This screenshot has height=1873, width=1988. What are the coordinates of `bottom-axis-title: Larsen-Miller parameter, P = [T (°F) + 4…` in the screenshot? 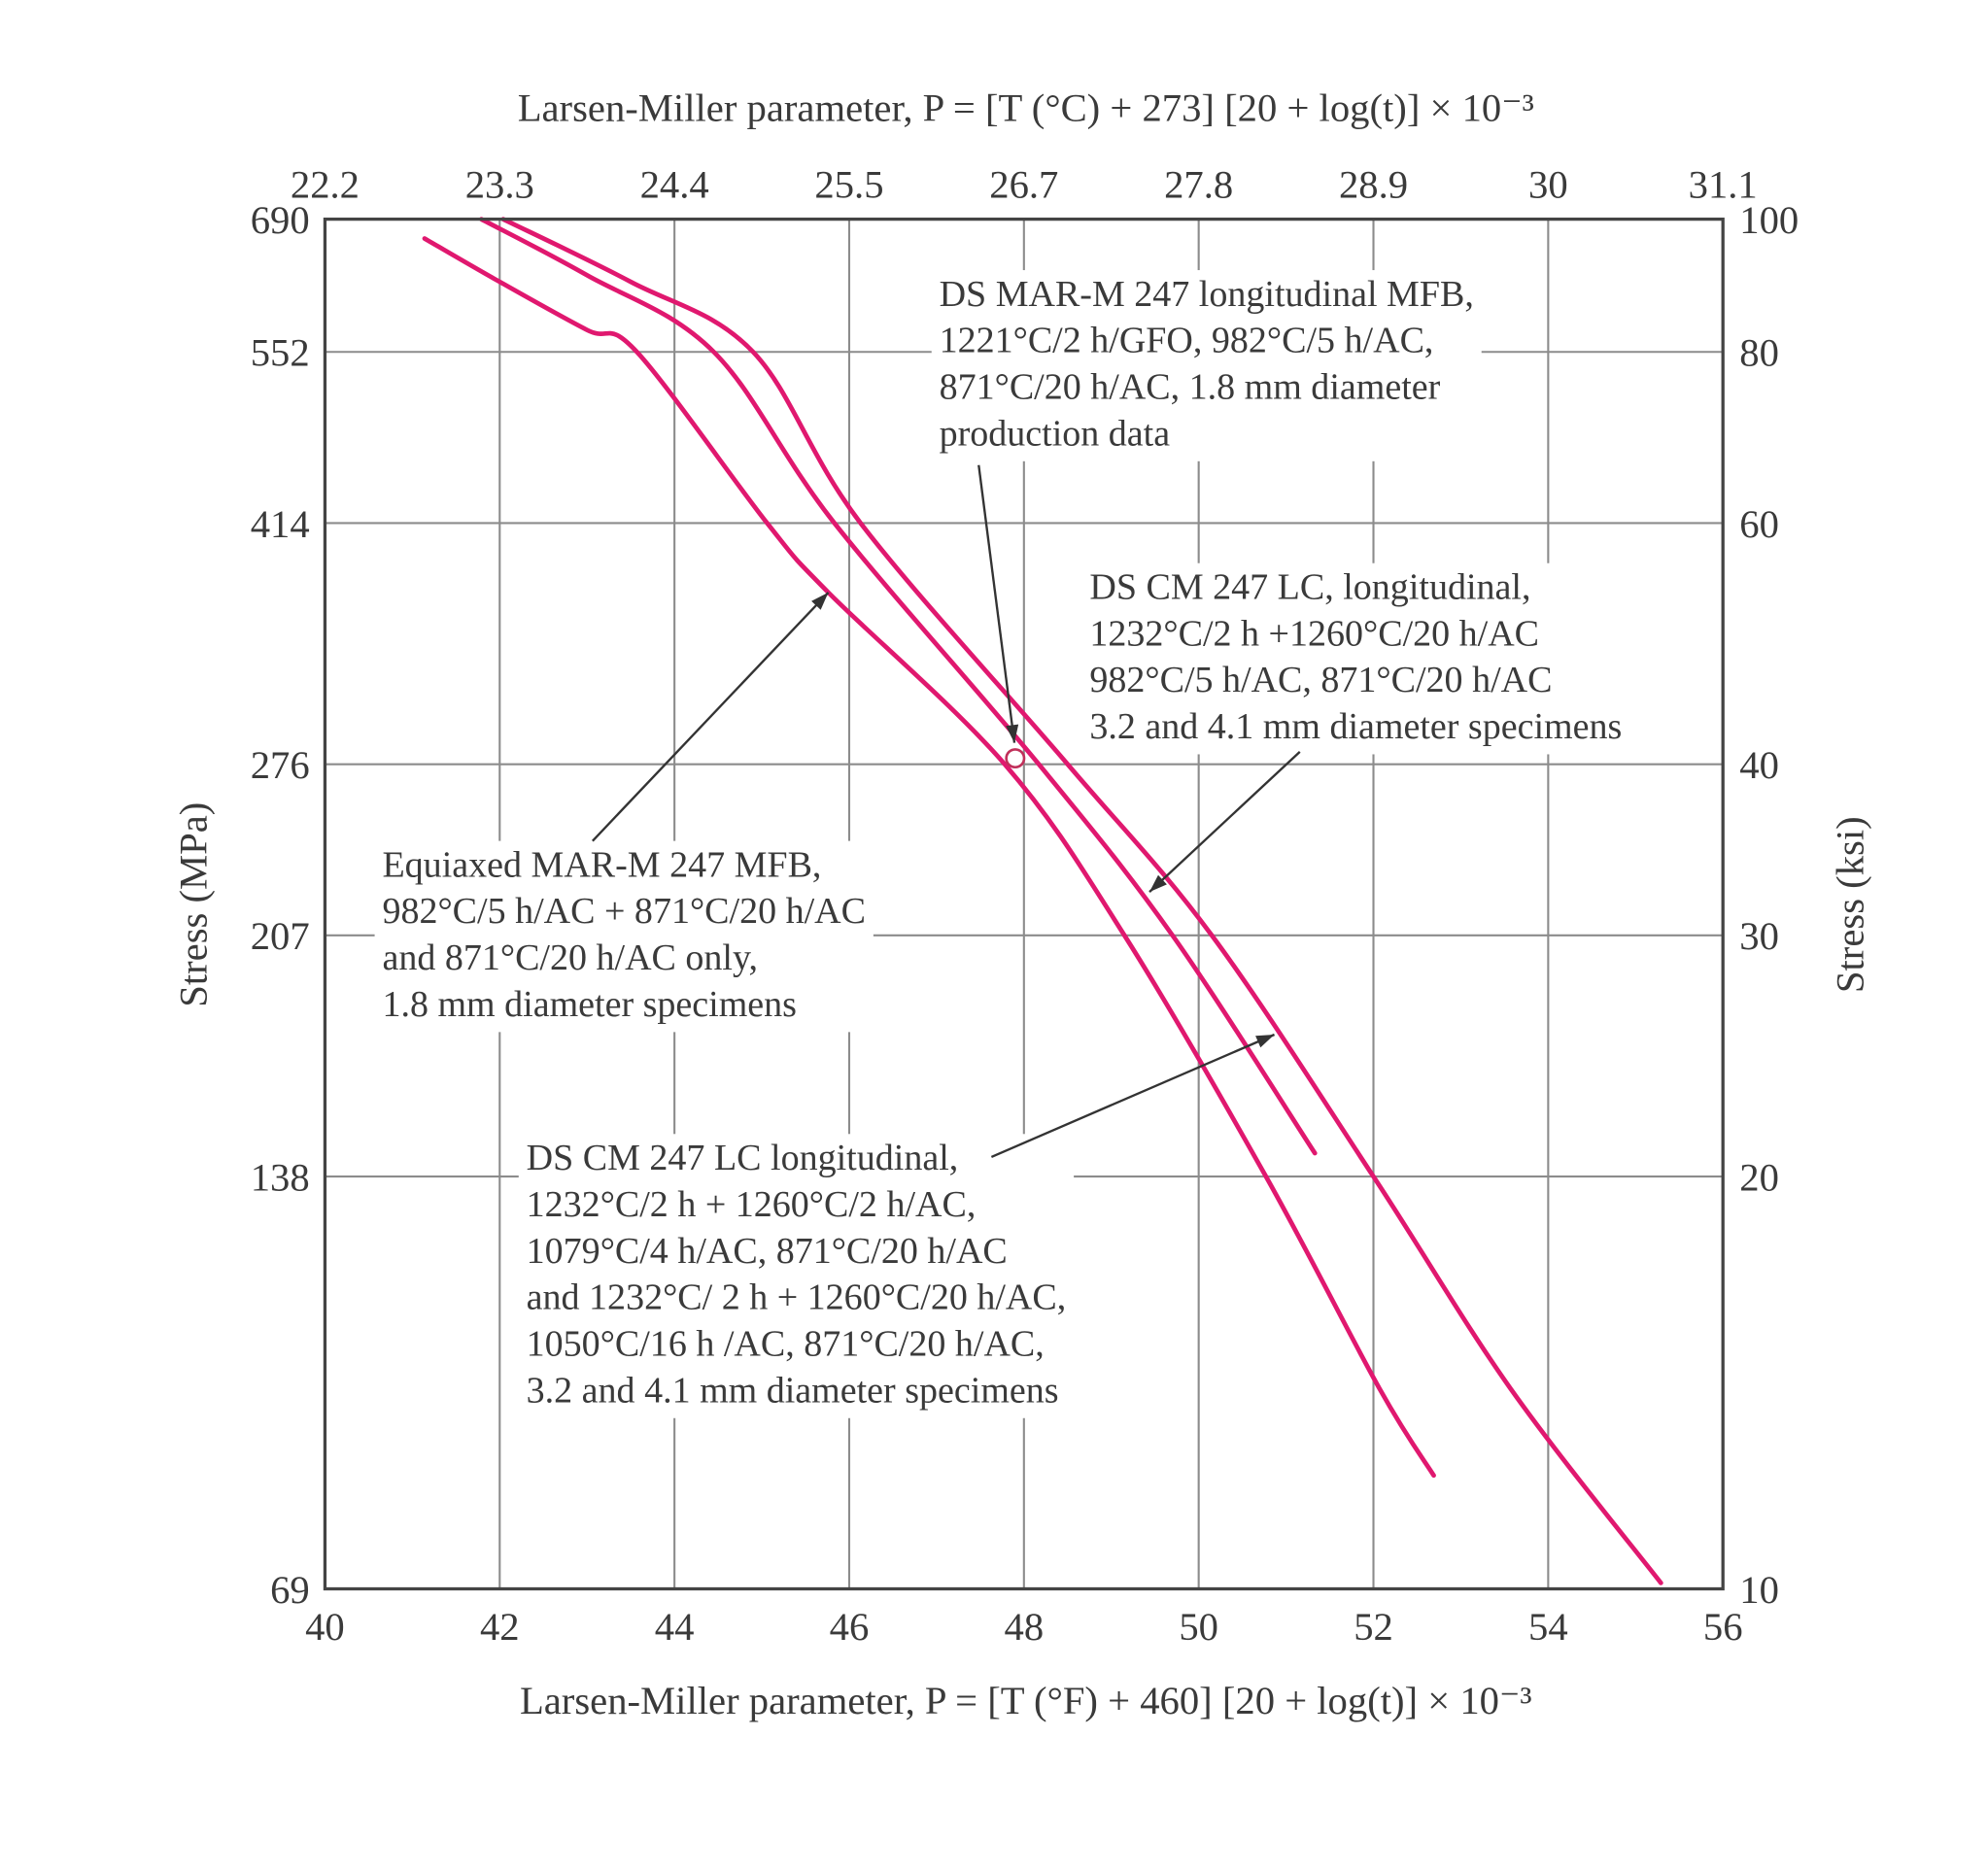 It's located at (1026, 1700).